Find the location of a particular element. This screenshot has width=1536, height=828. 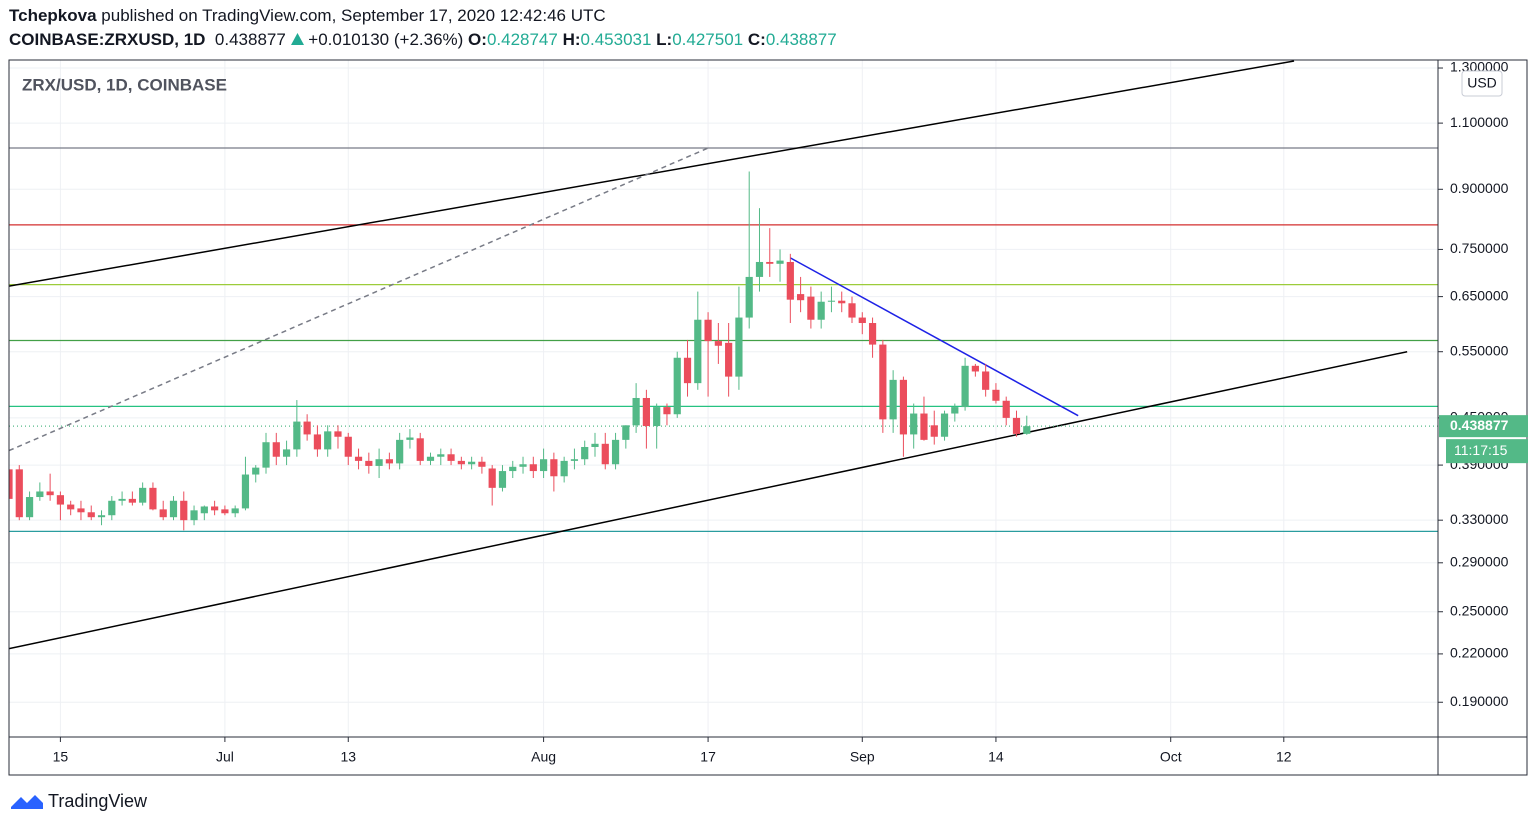

y-tick-label: 0.900000 is located at coordinates (1479, 188).